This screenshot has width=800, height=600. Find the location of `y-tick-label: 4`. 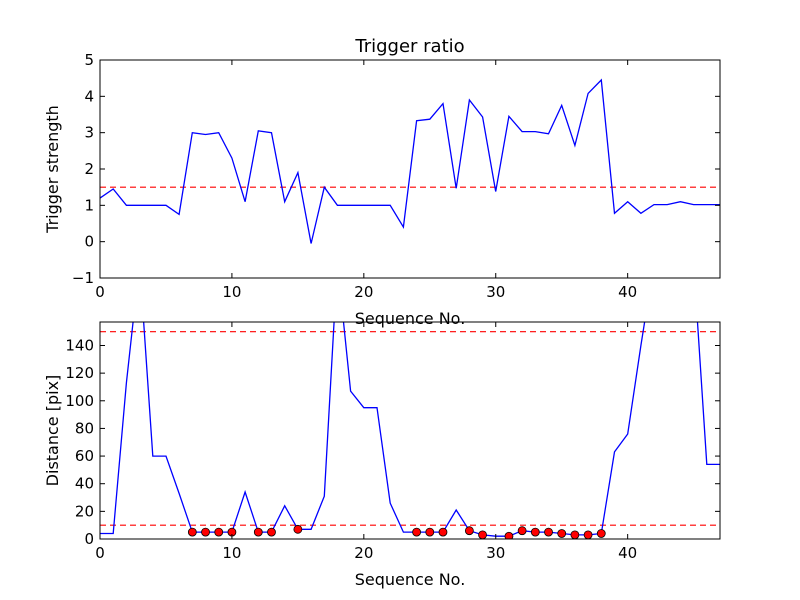

y-tick-label: 4 is located at coordinates (89, 96).